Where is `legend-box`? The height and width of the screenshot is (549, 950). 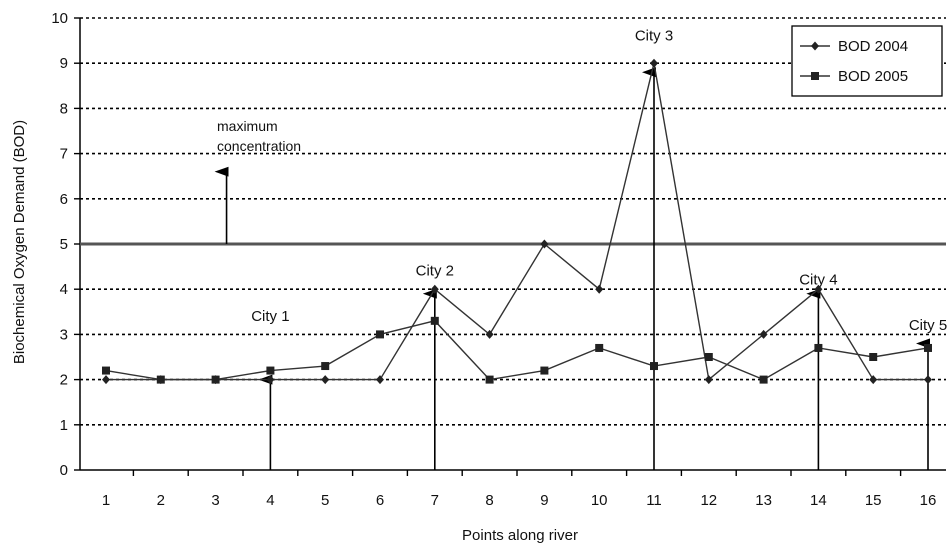 legend-box is located at coordinates (867, 61).